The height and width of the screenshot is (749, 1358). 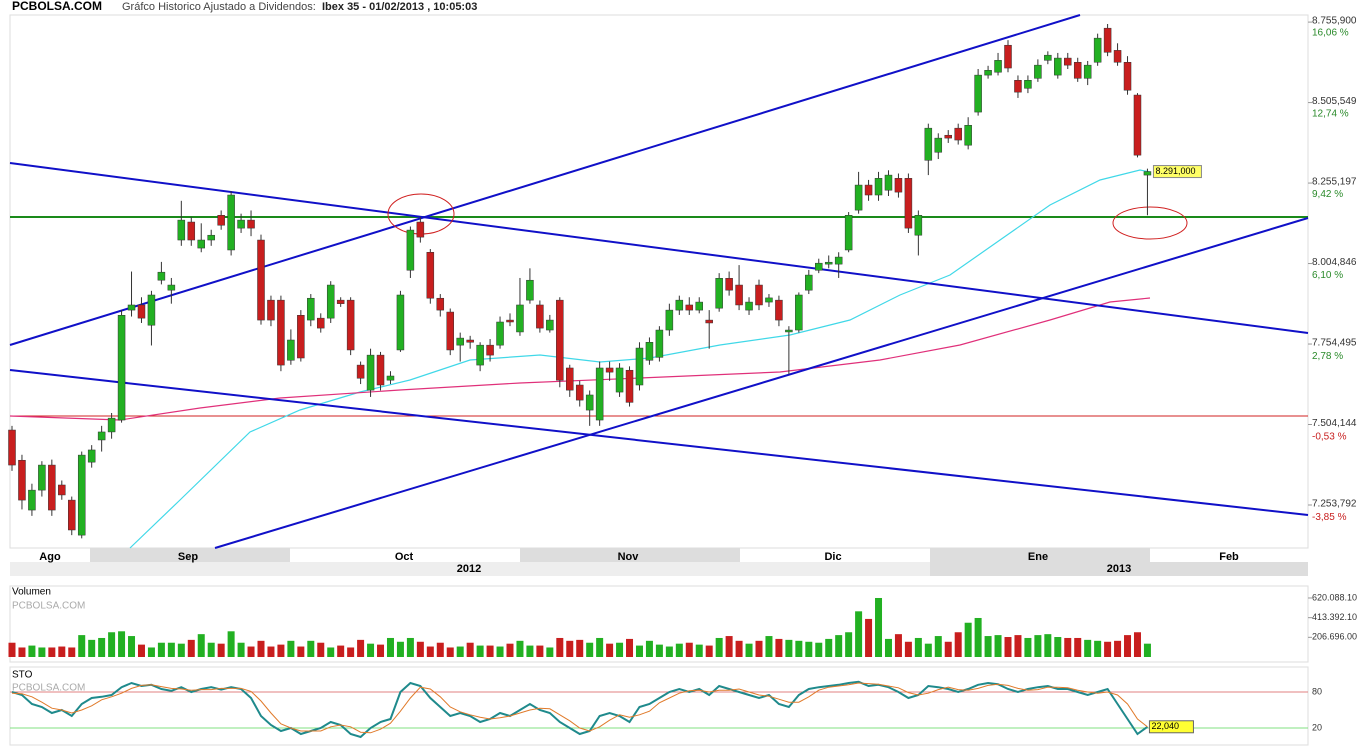 What do you see at coordinates (1334, 182) in the screenshot?
I see `y-tick-label: 8.255,197` at bounding box center [1334, 182].